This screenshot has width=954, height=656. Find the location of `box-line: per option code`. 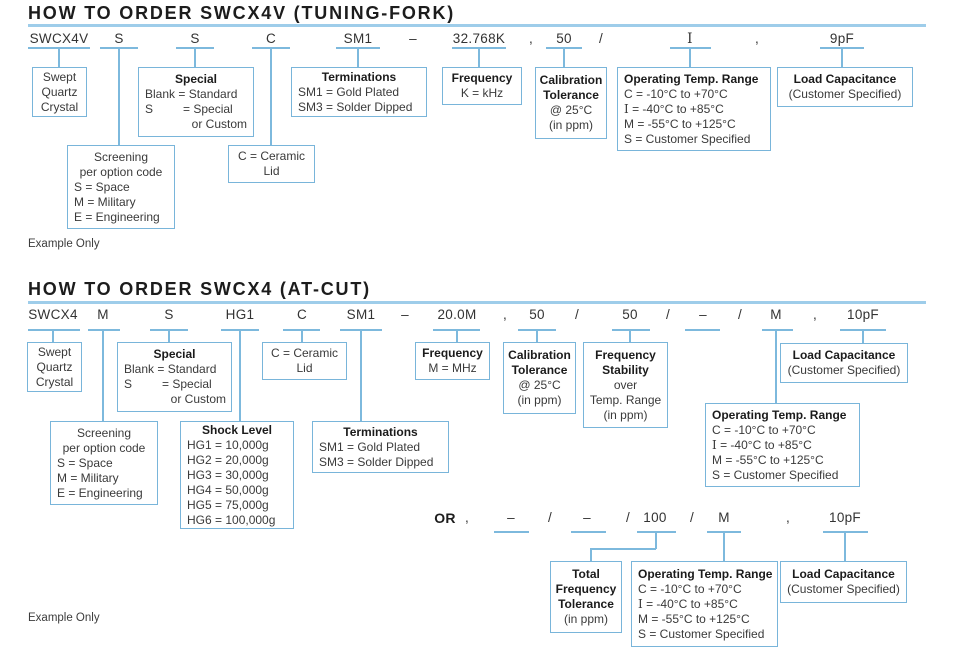

box-line: per option code is located at coordinates (104, 447).